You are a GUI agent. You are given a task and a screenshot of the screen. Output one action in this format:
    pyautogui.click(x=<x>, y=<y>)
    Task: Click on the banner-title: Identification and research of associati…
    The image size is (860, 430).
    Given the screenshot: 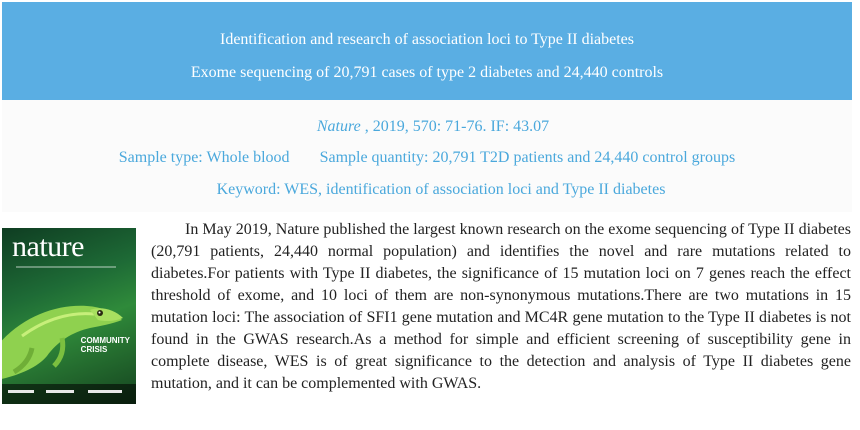 What is the action you would take?
    pyautogui.click(x=427, y=39)
    